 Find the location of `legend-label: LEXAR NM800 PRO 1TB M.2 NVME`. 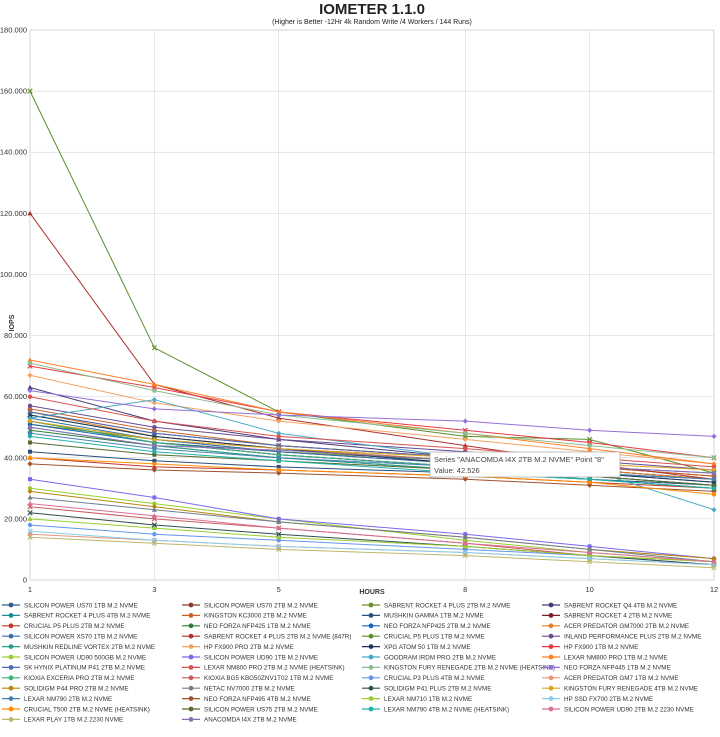

legend-label: LEXAR NM800 PRO 1TB M.2 NVME is located at coordinates (616, 657).